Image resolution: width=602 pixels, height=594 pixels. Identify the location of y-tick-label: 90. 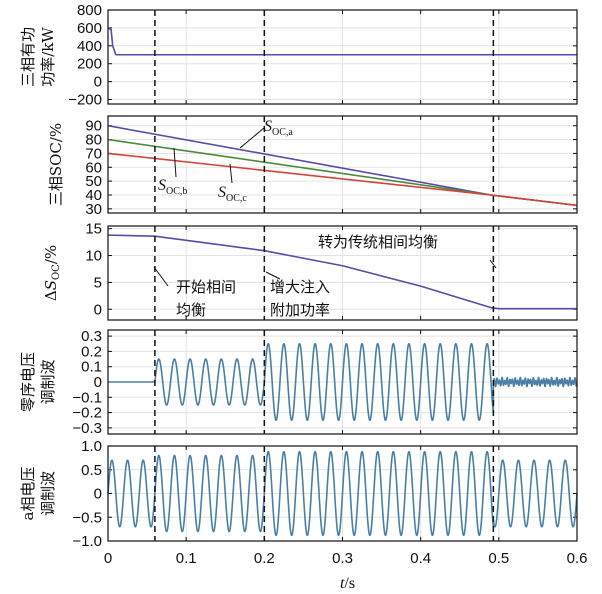
(93, 126).